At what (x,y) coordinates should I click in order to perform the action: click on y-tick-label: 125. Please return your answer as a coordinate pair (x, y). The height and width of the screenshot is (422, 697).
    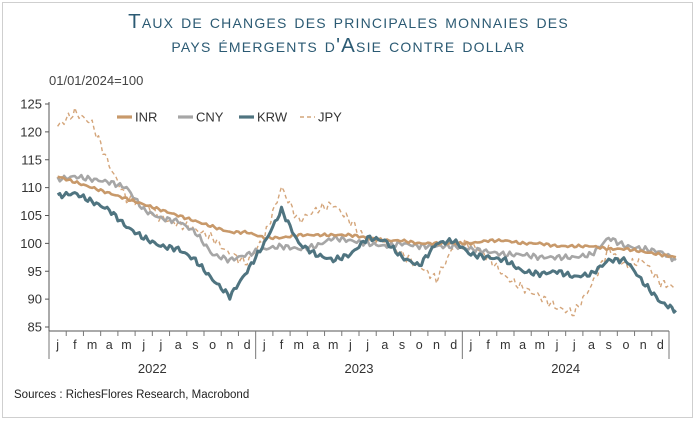
    Looking at the image, I should click on (31, 104).